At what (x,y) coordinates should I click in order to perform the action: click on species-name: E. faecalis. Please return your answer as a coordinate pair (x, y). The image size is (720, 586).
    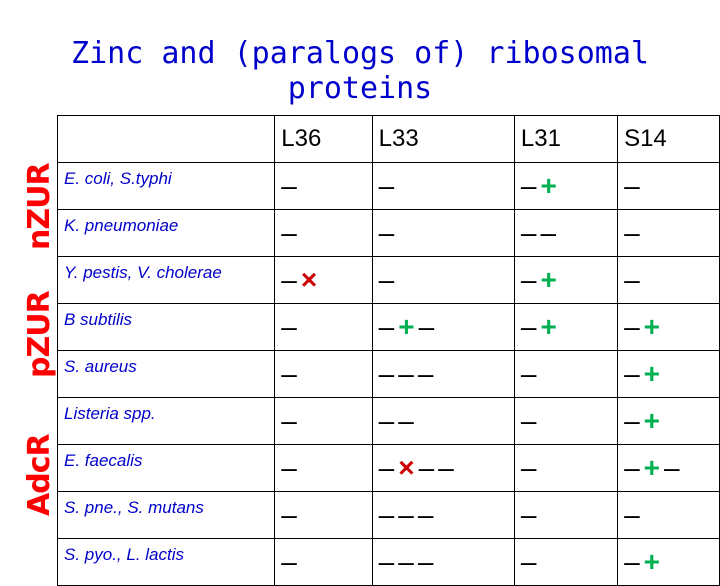
    Looking at the image, I should click on (166, 468).